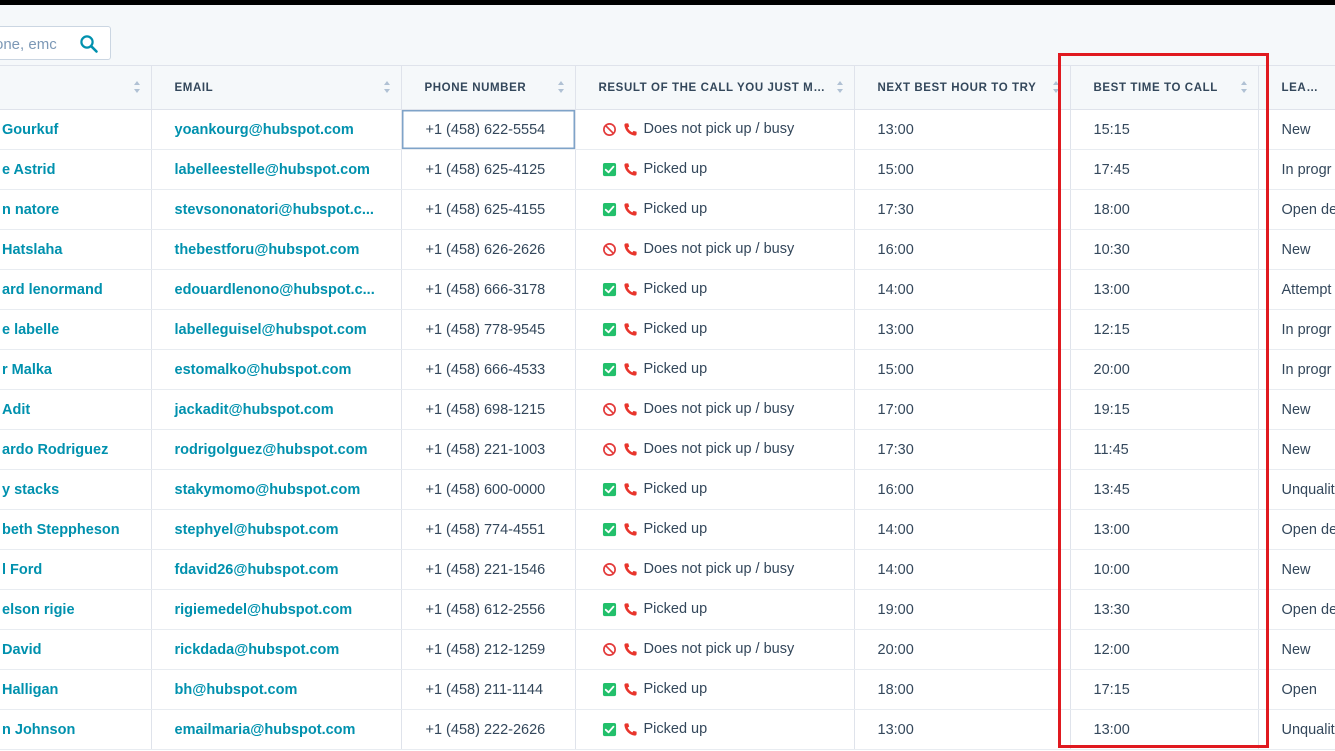 The image size is (1335, 751). I want to click on phone-number-cell: +1 (458) 622-5554, so click(488, 129).